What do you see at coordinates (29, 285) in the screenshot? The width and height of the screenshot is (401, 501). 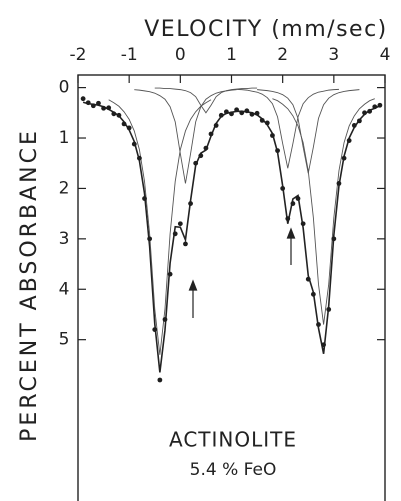 I see `y-axis-title: PERCENT ABSORBANCE` at bounding box center [29, 285].